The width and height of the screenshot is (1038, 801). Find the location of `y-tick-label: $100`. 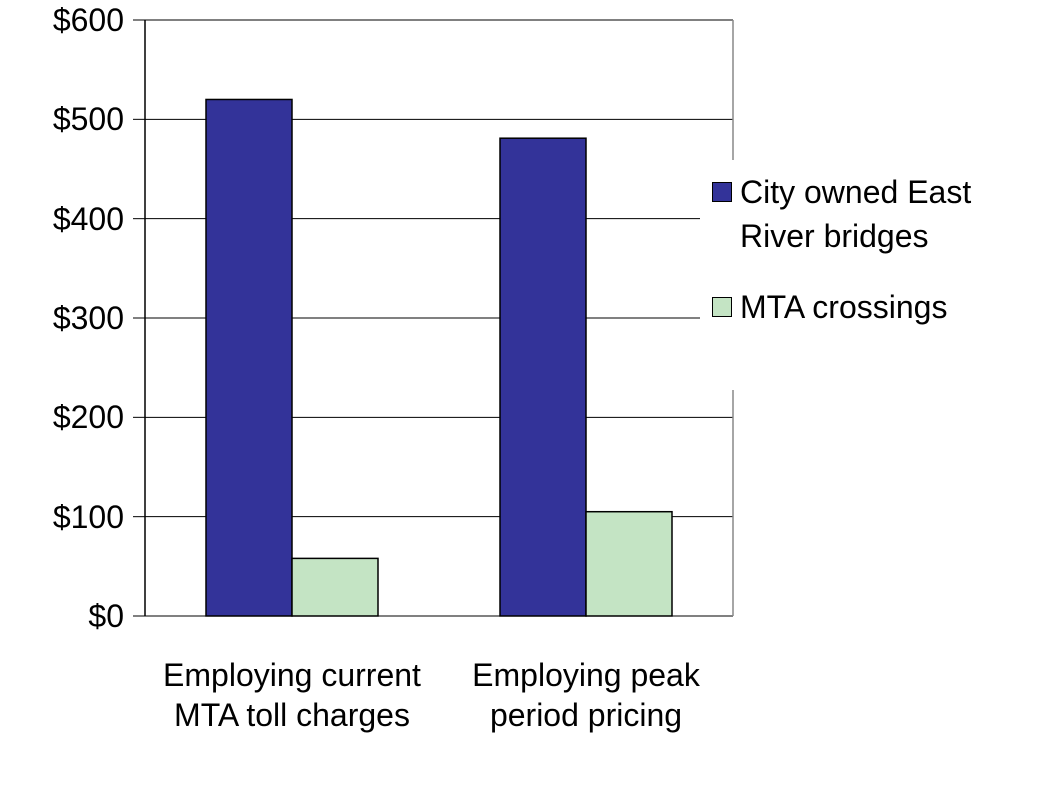

y-tick-label: $100 is located at coordinates (88, 516).